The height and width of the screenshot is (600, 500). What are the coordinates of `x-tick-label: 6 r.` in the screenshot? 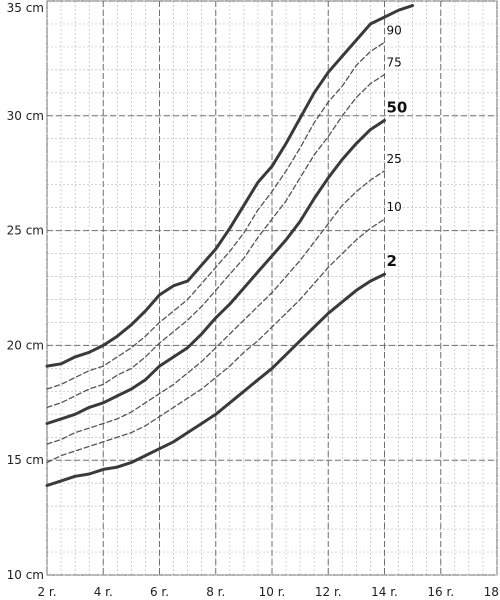 It's located at (159, 592).